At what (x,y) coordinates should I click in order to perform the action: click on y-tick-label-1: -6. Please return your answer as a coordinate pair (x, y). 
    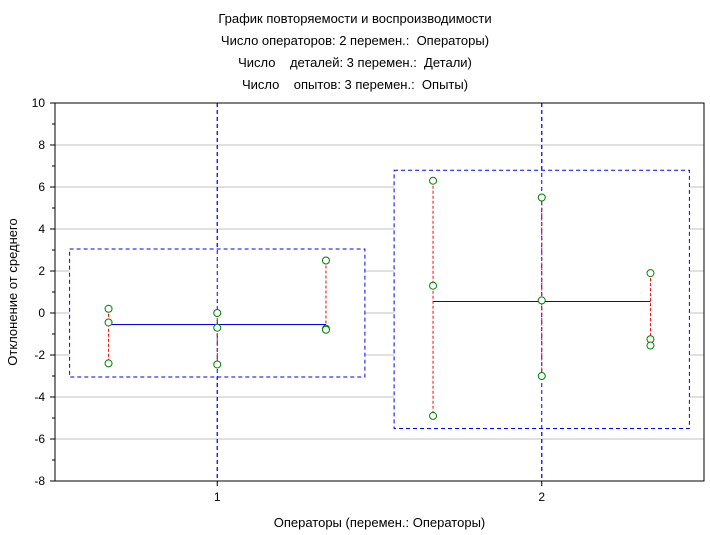
    Looking at the image, I should click on (39, 439).